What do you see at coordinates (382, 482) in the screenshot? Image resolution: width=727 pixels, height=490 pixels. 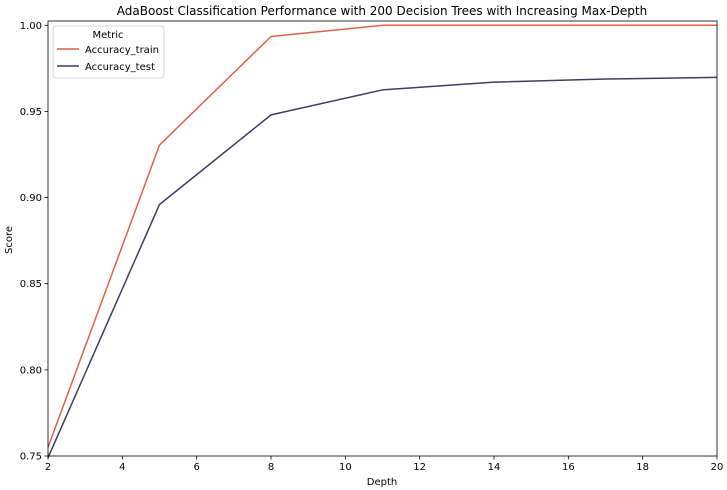 I see `x-axis-title: Depth` at bounding box center [382, 482].